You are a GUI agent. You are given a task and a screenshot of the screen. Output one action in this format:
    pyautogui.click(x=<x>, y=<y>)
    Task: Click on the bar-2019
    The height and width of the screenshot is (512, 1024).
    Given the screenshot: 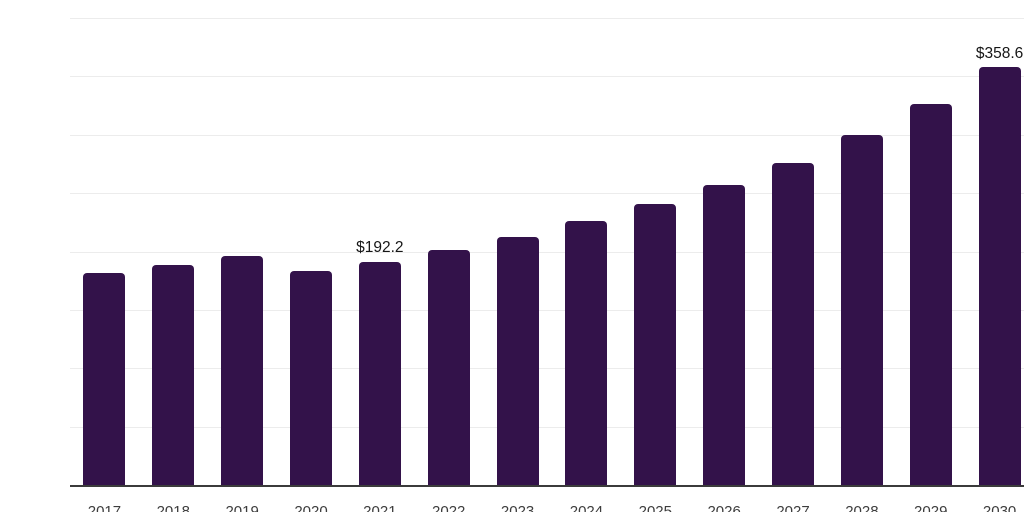 What is the action you would take?
    pyautogui.click(x=242, y=371)
    